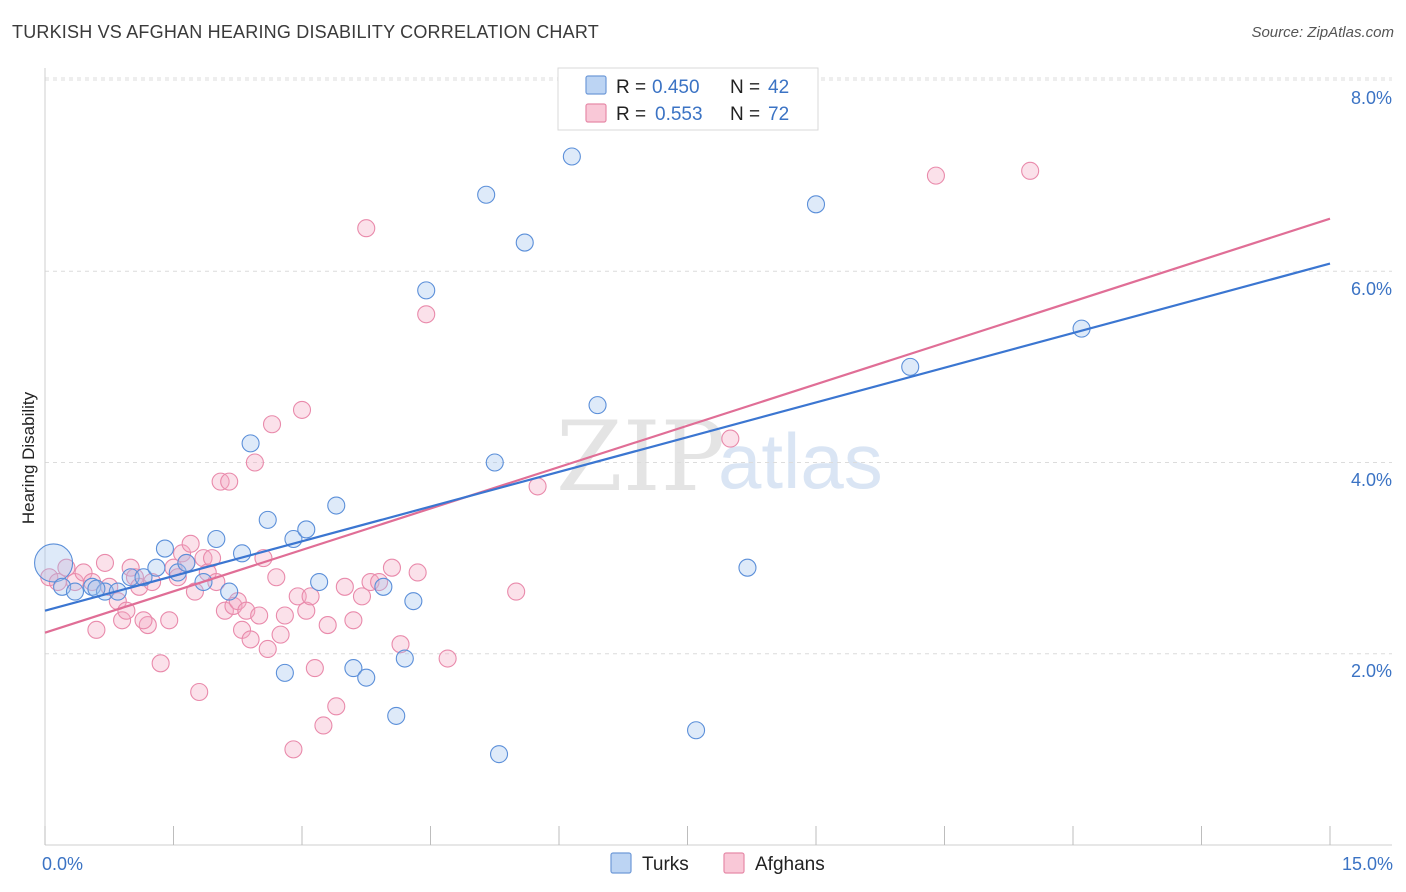 This screenshot has width=1406, height=892. I want to click on y-tick-labels: 8.0% 6.0% 4.0% 2.0%, so click(1371, 384).